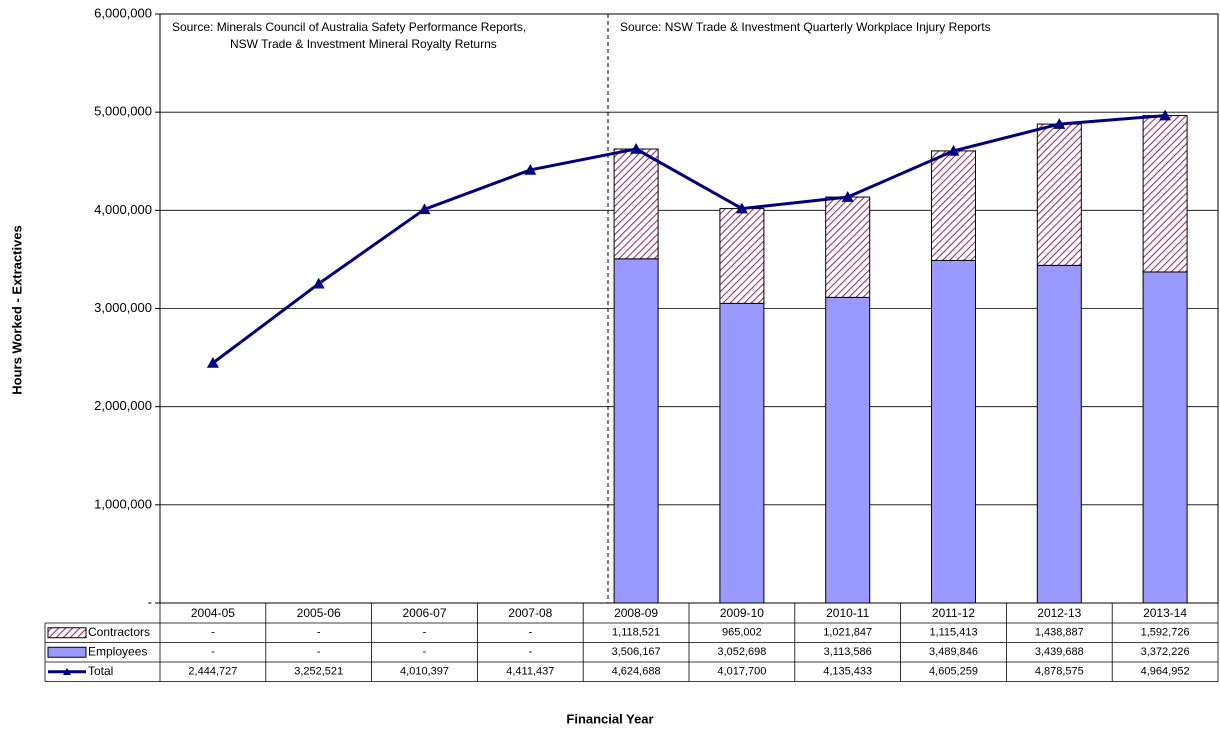  Describe the element at coordinates (424, 613) in the screenshot. I see `x-tick-label: 2006-07` at that location.